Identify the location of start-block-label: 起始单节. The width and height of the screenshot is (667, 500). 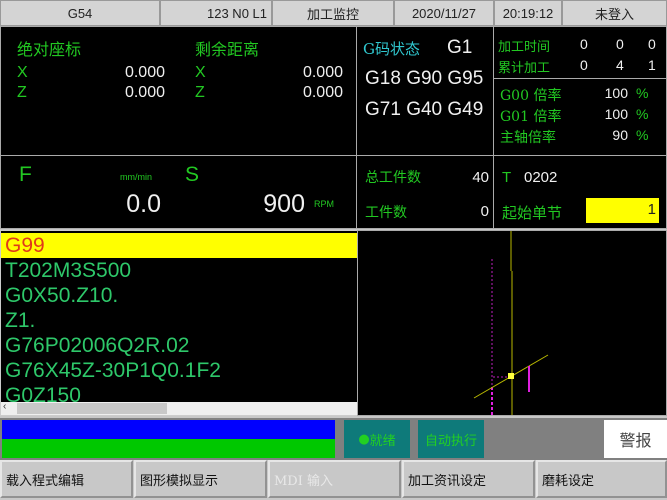
(532, 213).